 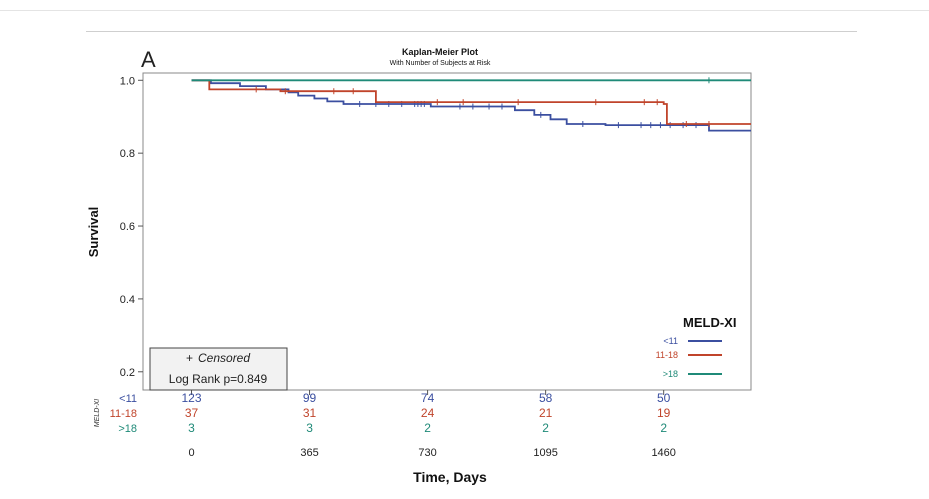 I want to click on x-tick-label: 0, so click(x=191, y=453).